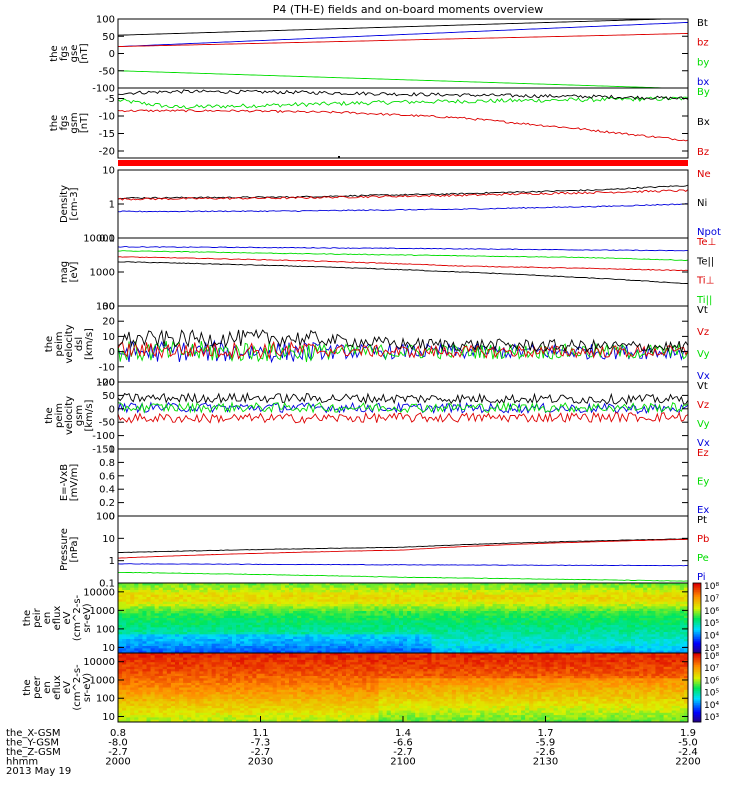  What do you see at coordinates (402, 35) in the screenshot?
I see `series-line` at bounding box center [402, 35].